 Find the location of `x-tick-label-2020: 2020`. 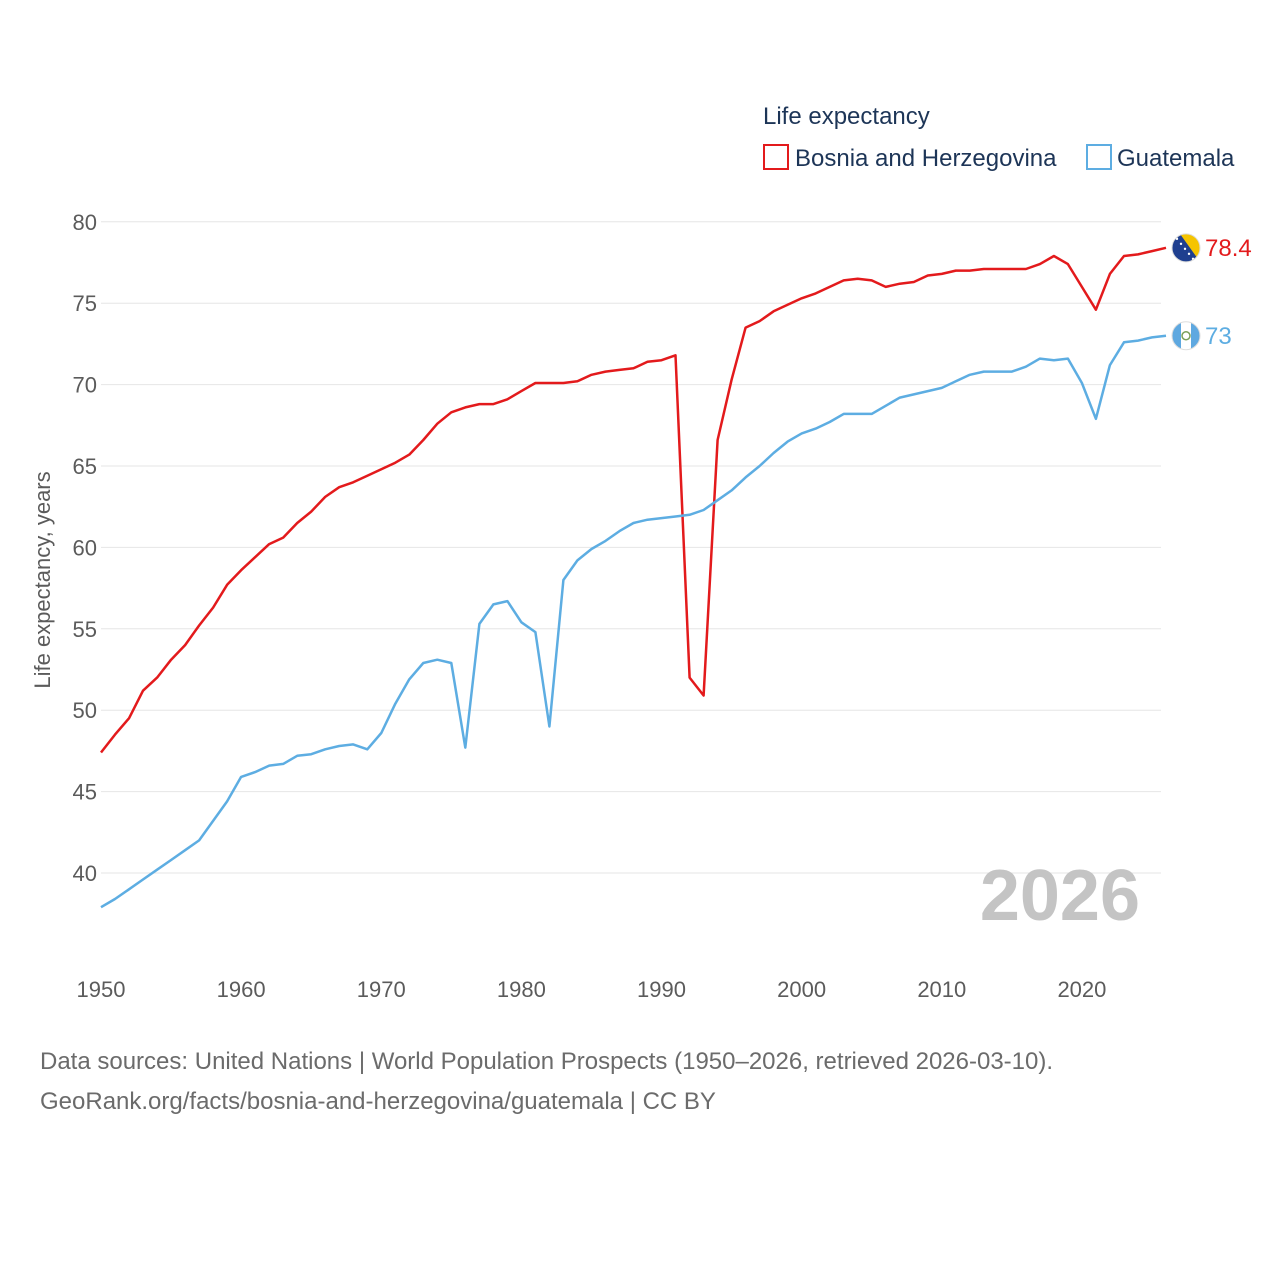

x-tick-label-2020: 2020 is located at coordinates (1081, 989).